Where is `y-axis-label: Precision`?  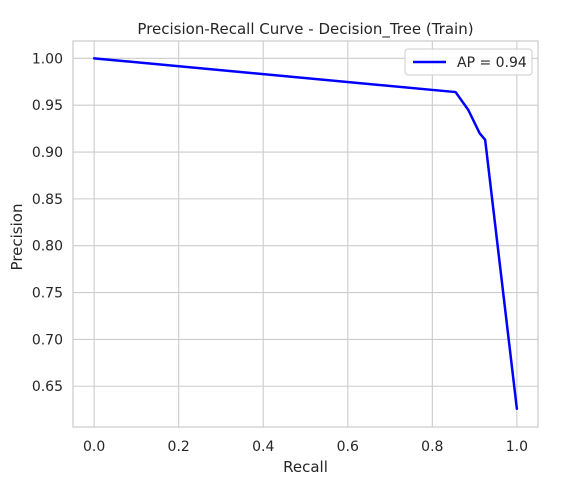 y-axis-label: Precision is located at coordinates (17, 237).